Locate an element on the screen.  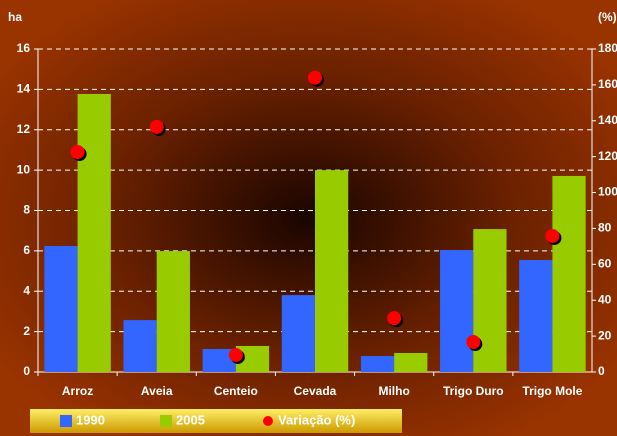
y-tick-label: 6 is located at coordinates (26, 250).